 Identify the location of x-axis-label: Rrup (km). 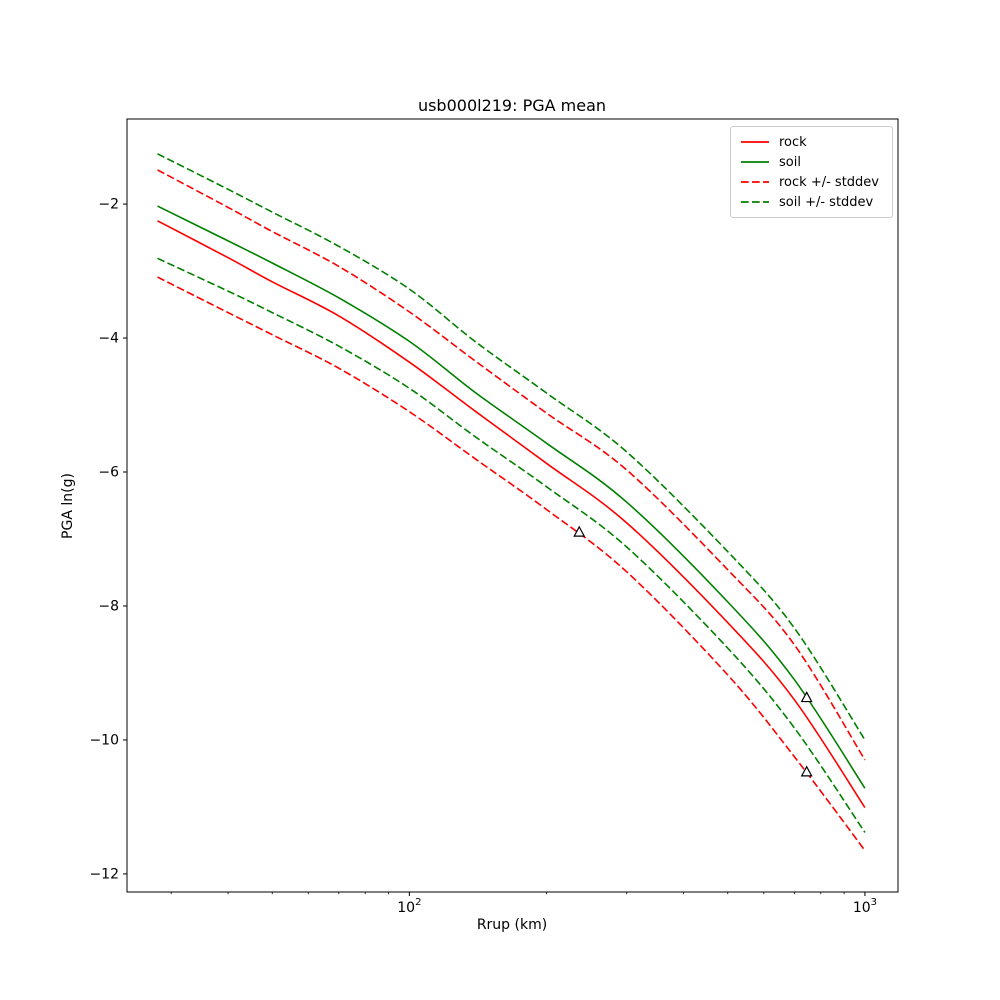
(512, 925).